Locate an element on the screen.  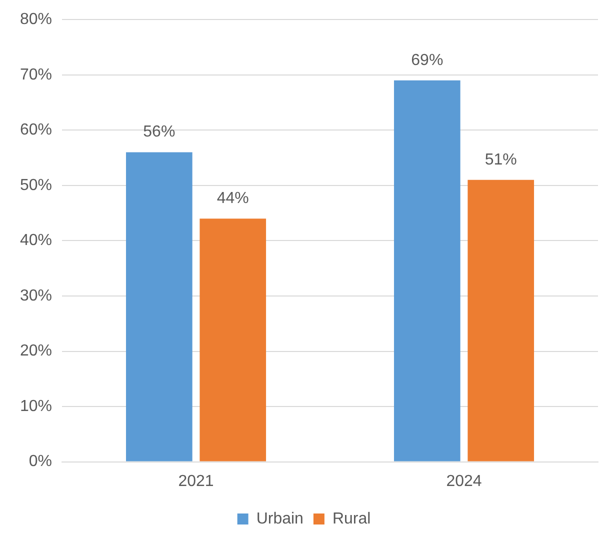
data-label: 51% is located at coordinates (500, 159).